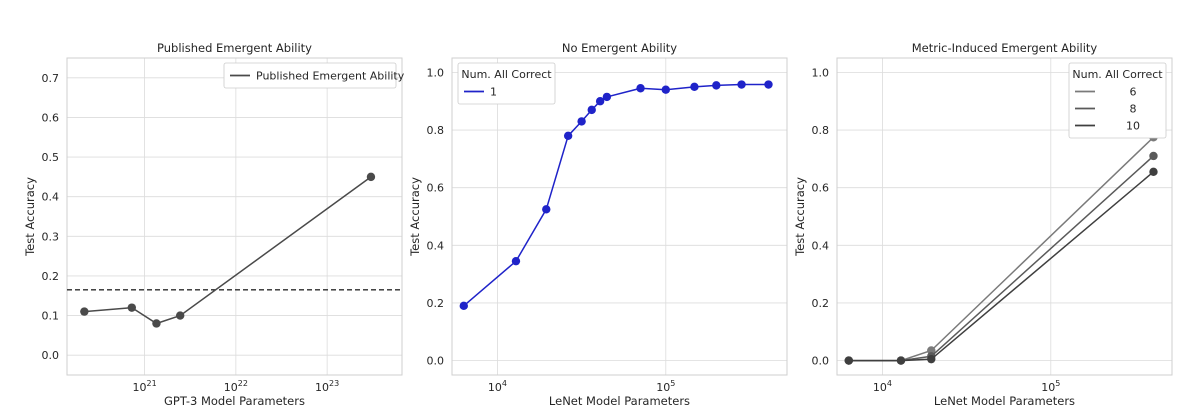 The height and width of the screenshot is (419, 1197). What do you see at coordinates (51, 316) in the screenshot?
I see `y-tick-label: 0.1` at bounding box center [51, 316].